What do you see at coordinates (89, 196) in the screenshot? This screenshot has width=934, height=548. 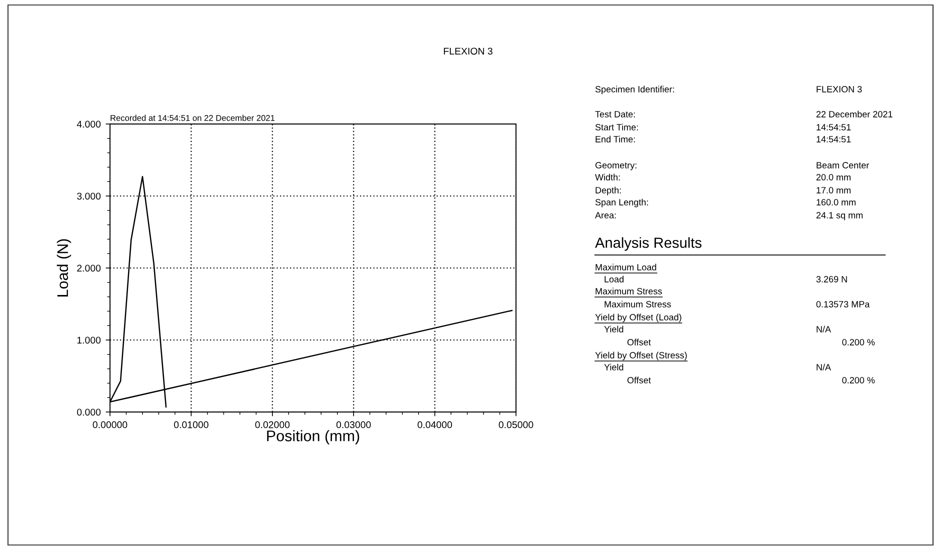 I see `y-tick-label: 3.000` at bounding box center [89, 196].